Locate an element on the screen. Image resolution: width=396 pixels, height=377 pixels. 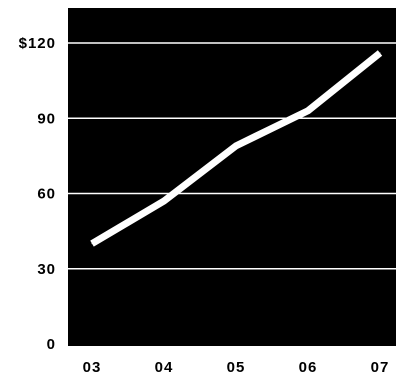
y-tick-label-30: 30 is located at coordinates (46, 269).